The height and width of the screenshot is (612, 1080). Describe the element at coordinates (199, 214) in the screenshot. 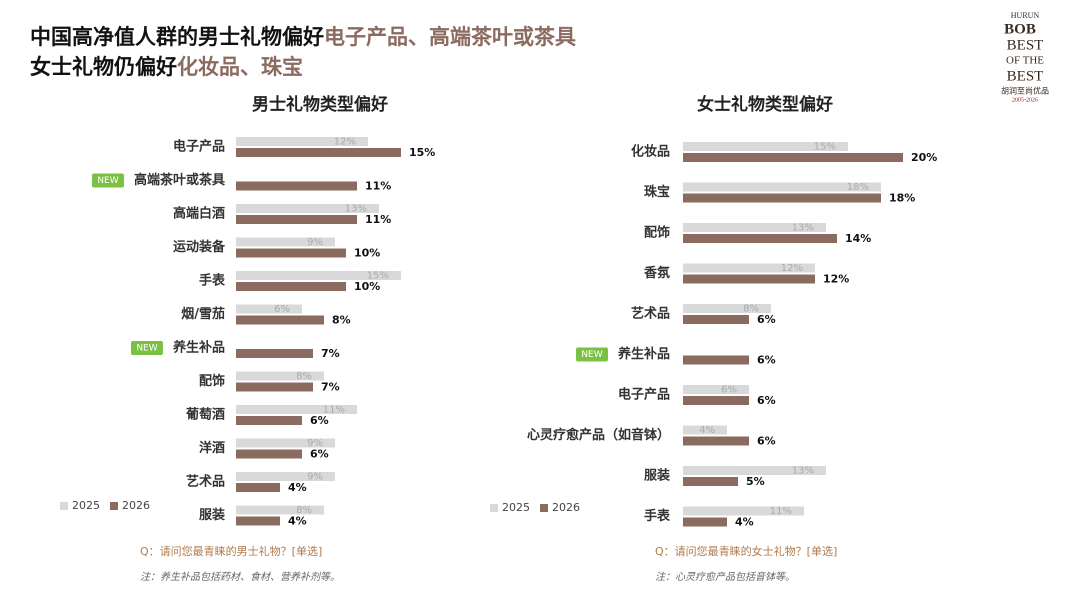

I see `category-label: 高端白酒` at that location.